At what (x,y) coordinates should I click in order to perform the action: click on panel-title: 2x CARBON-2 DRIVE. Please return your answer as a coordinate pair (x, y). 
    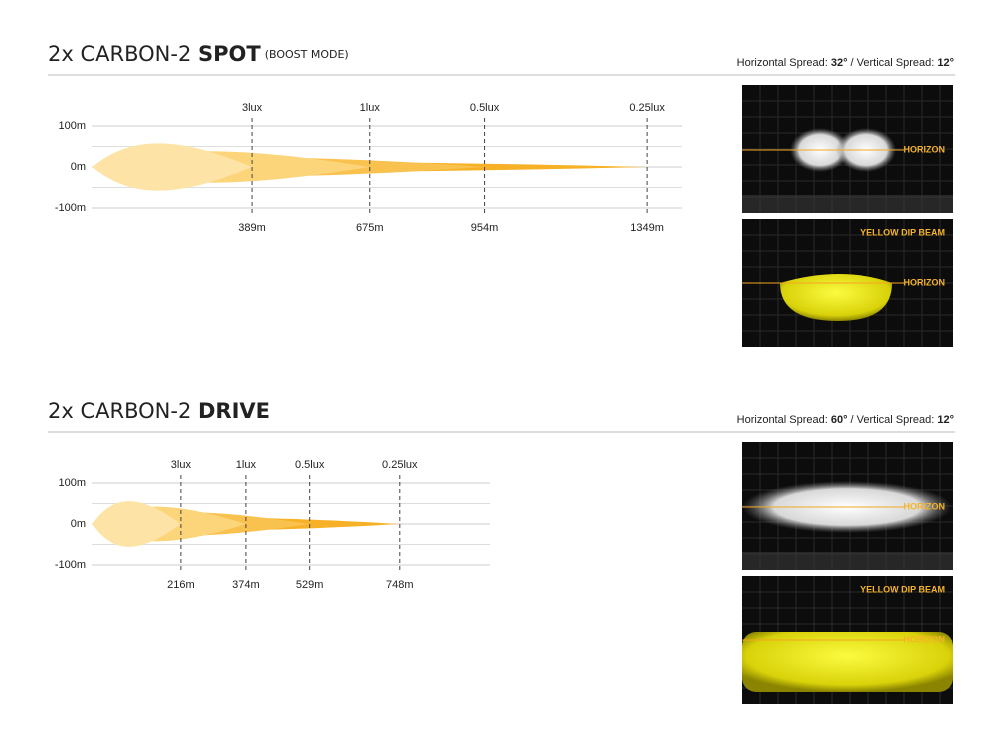
    Looking at the image, I should click on (159, 411).